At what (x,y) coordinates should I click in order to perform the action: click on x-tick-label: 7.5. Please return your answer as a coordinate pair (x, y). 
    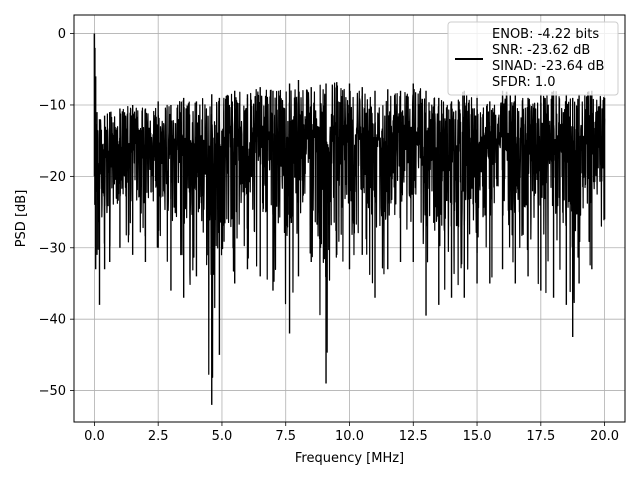
    Looking at the image, I should click on (285, 436).